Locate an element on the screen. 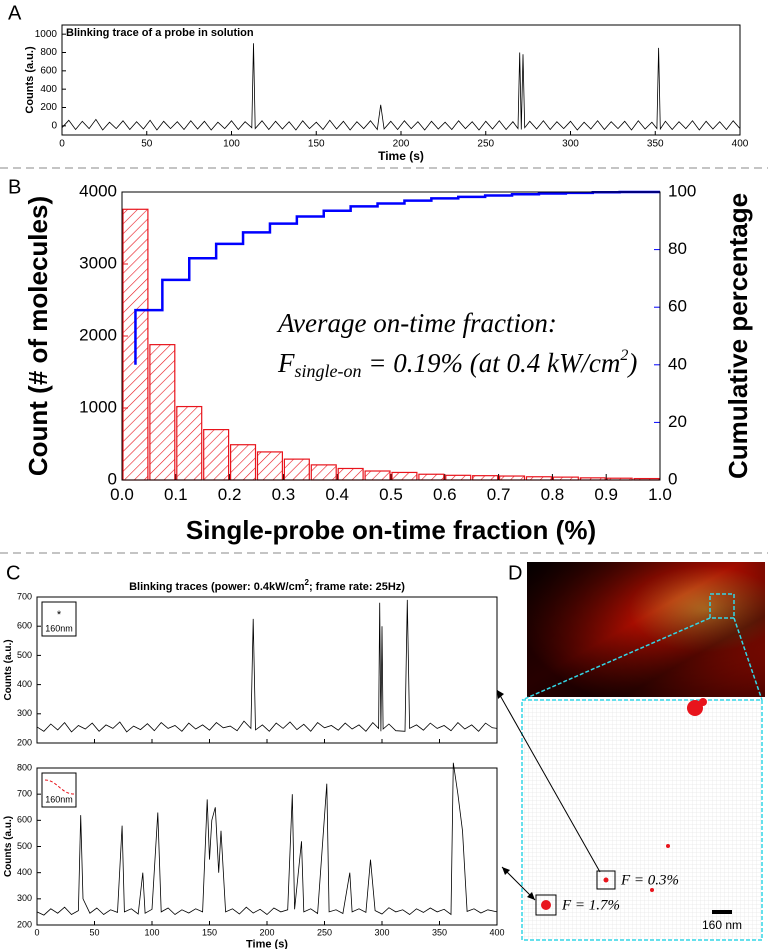 Image resolution: width=768 pixels, height=949 pixels. panel-label: A is located at coordinates (15, 13).